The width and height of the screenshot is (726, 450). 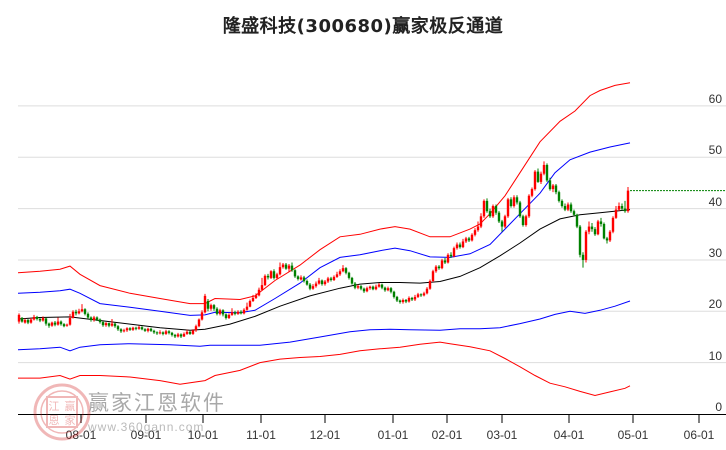 I want to click on svg-text: 恩, so click(x=54, y=420).